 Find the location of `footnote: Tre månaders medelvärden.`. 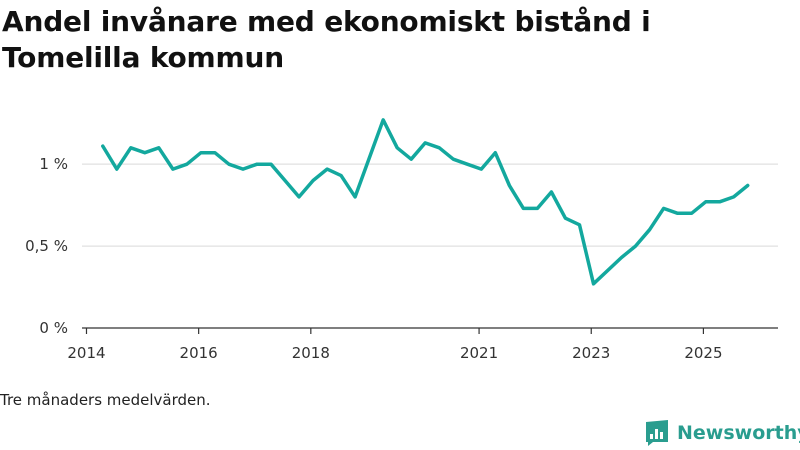

footnote: Tre månaders medelvärden. is located at coordinates (105, 400).